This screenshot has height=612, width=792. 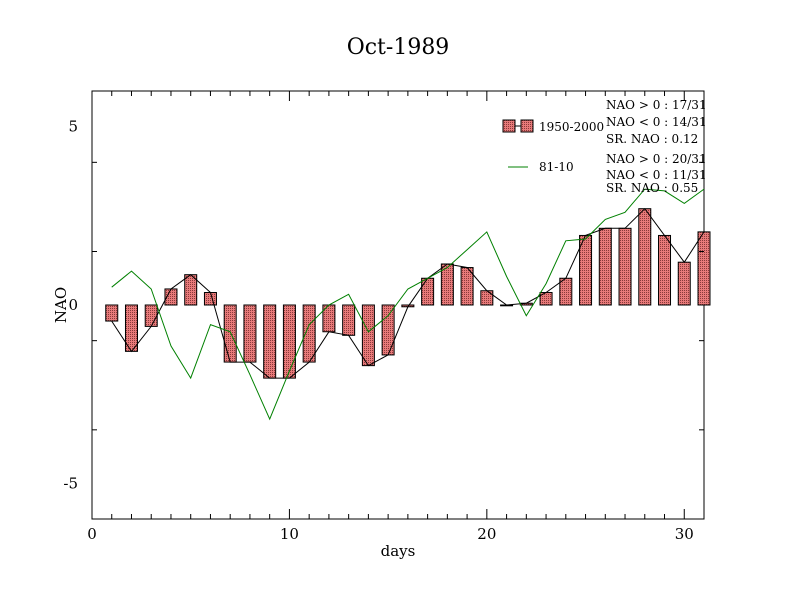 What do you see at coordinates (656, 122) in the screenshot?
I see `stat-1950-neg: NAO < 0 : 14/31` at bounding box center [656, 122].